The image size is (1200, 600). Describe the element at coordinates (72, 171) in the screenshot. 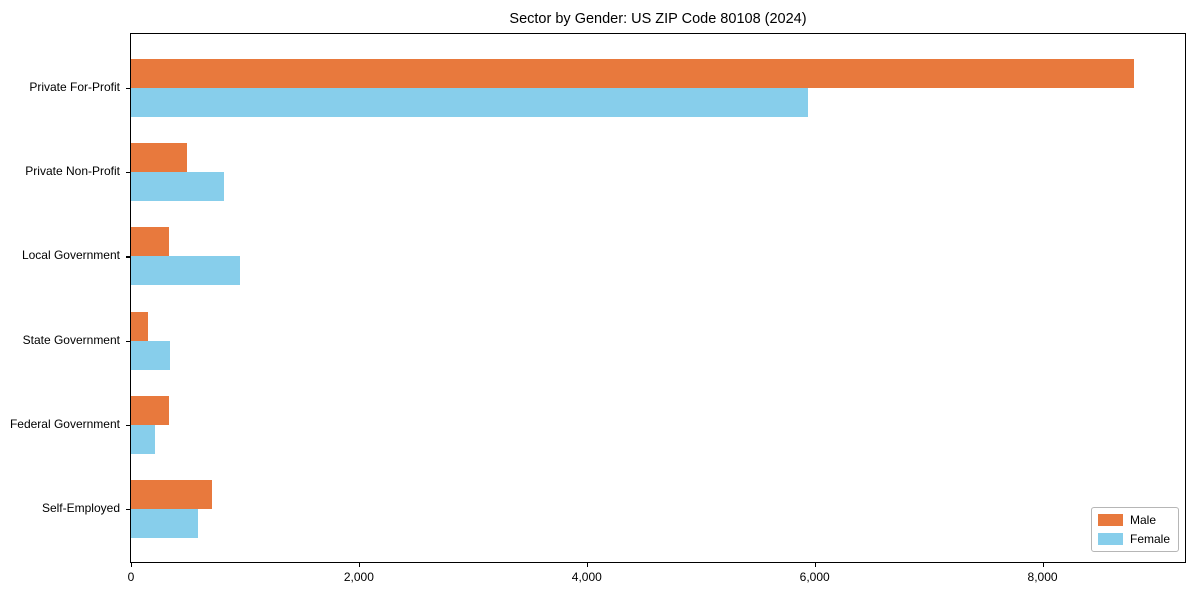

I see `y-axis-label: Private Non-Profit` at that location.